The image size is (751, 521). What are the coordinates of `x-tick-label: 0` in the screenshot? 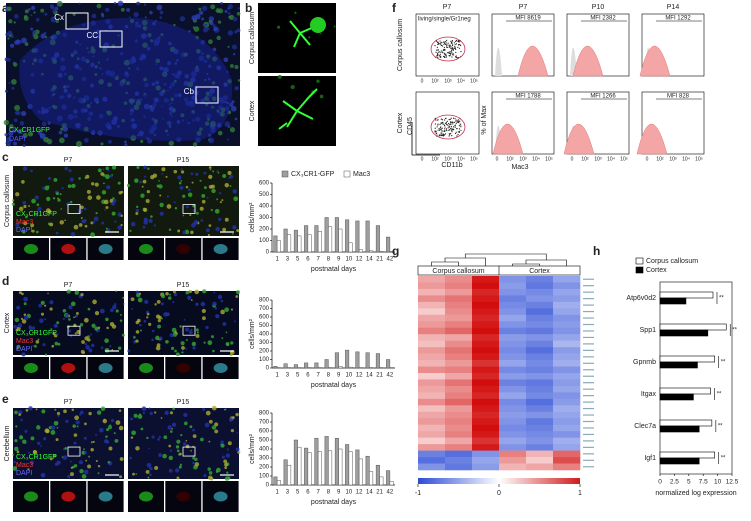 It's located at (422, 81).